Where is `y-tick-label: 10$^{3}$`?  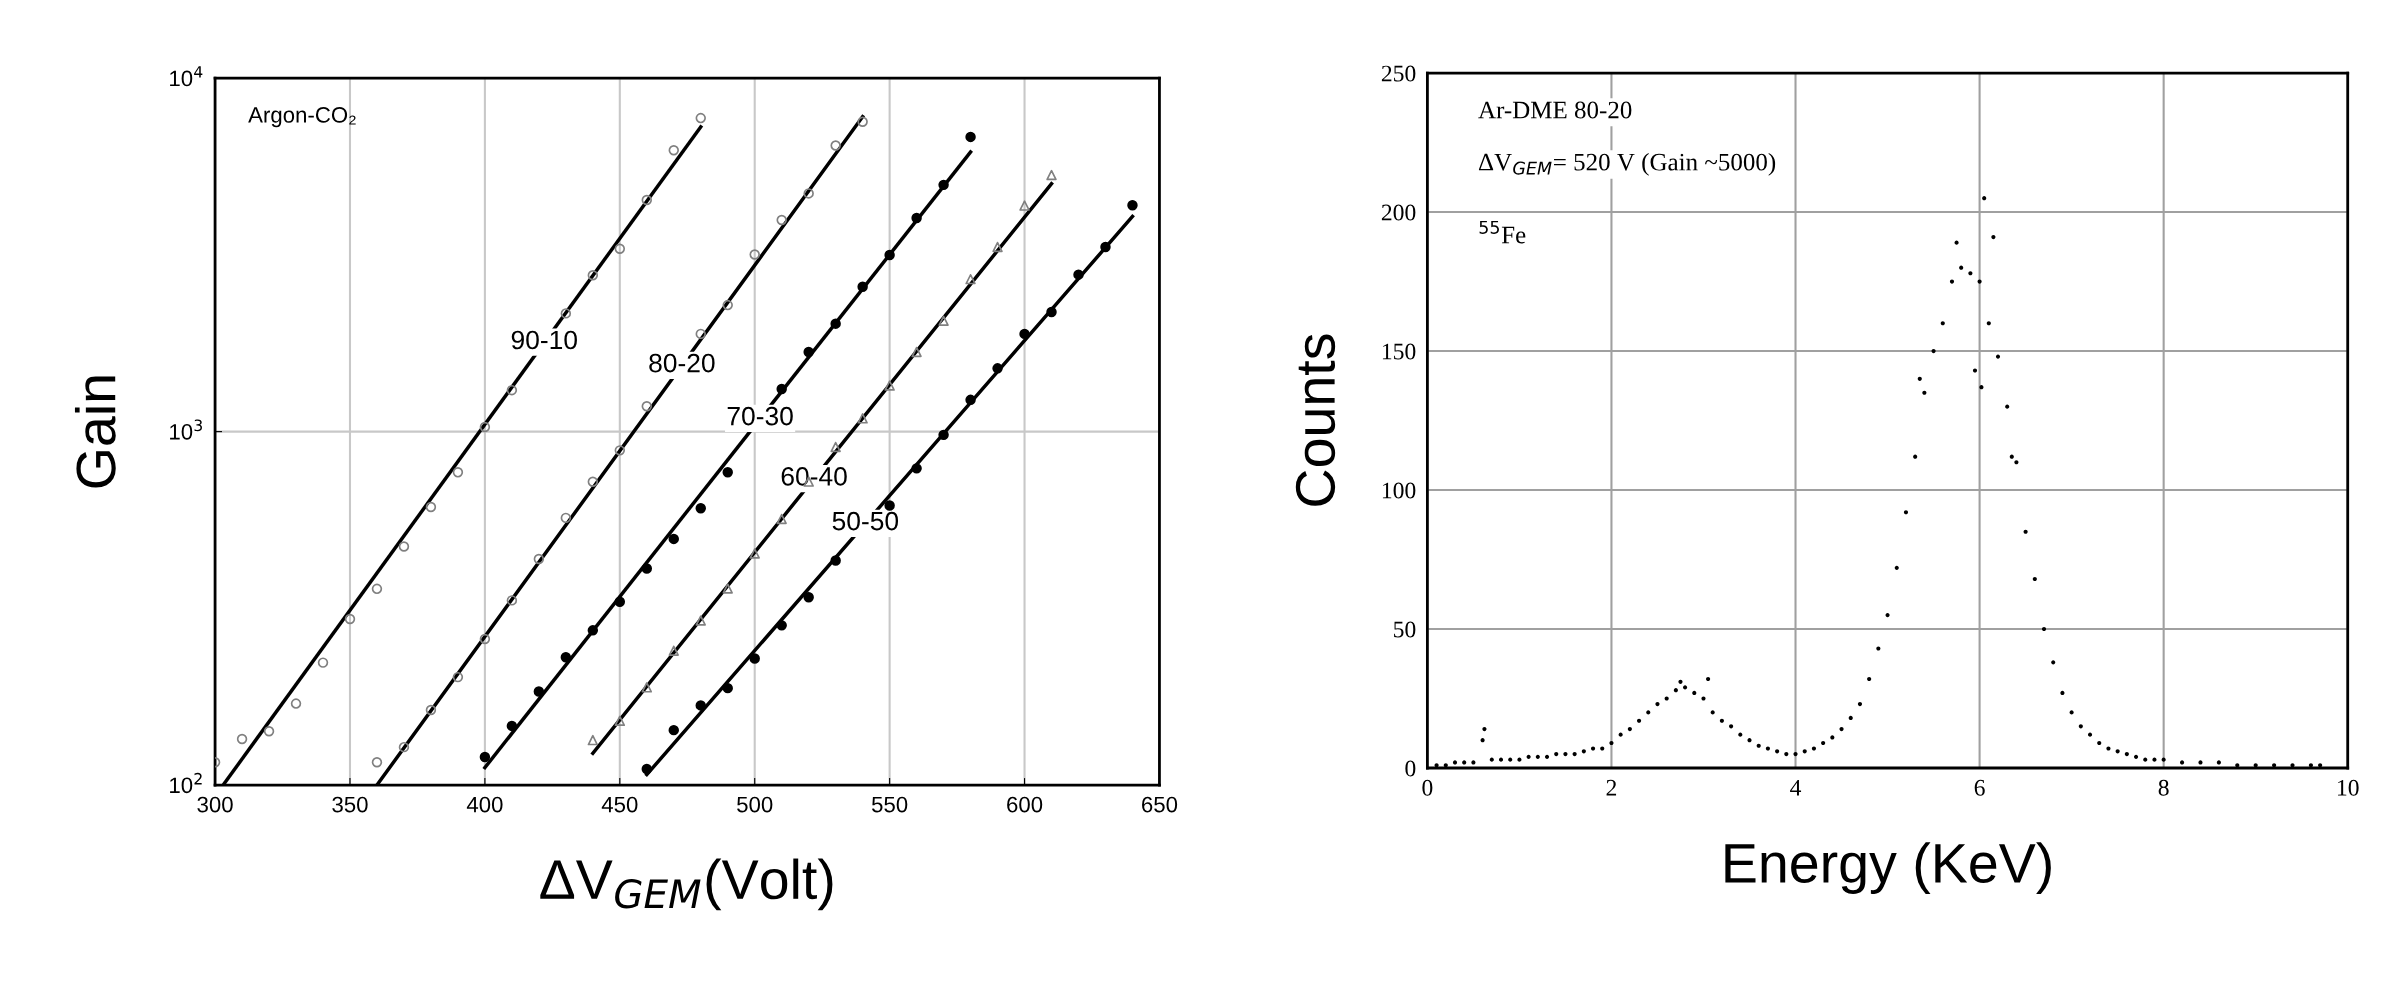 y-tick-label: 10$^{3}$ is located at coordinates (186, 429).